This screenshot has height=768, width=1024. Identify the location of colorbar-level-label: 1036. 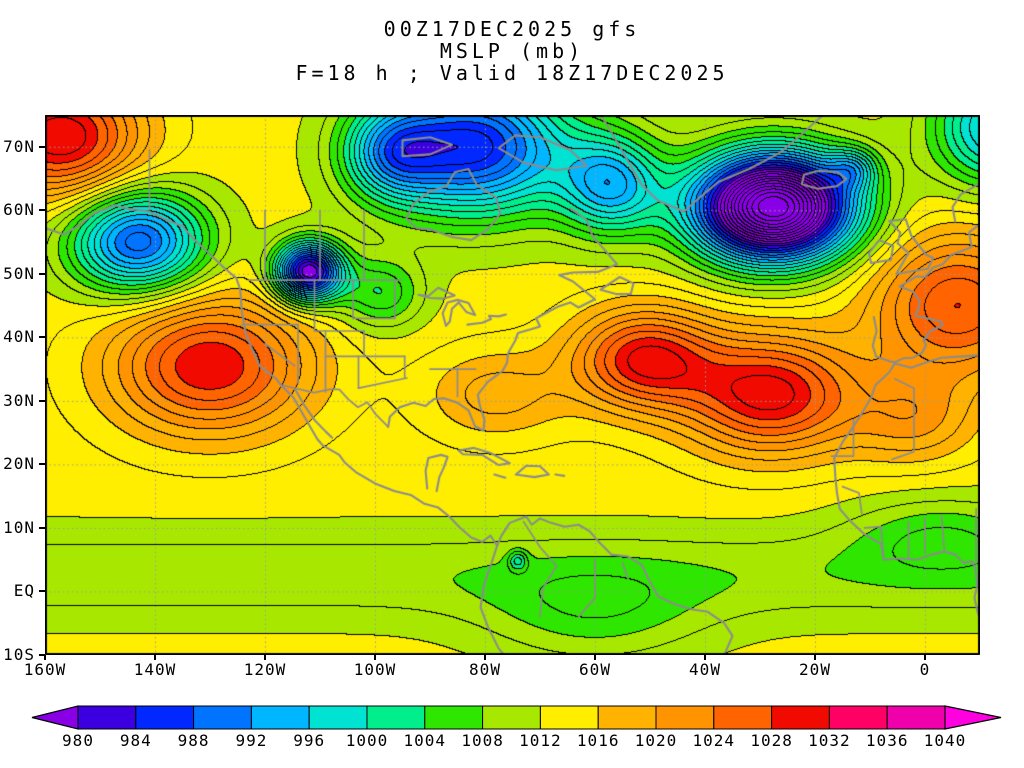
(887, 740).